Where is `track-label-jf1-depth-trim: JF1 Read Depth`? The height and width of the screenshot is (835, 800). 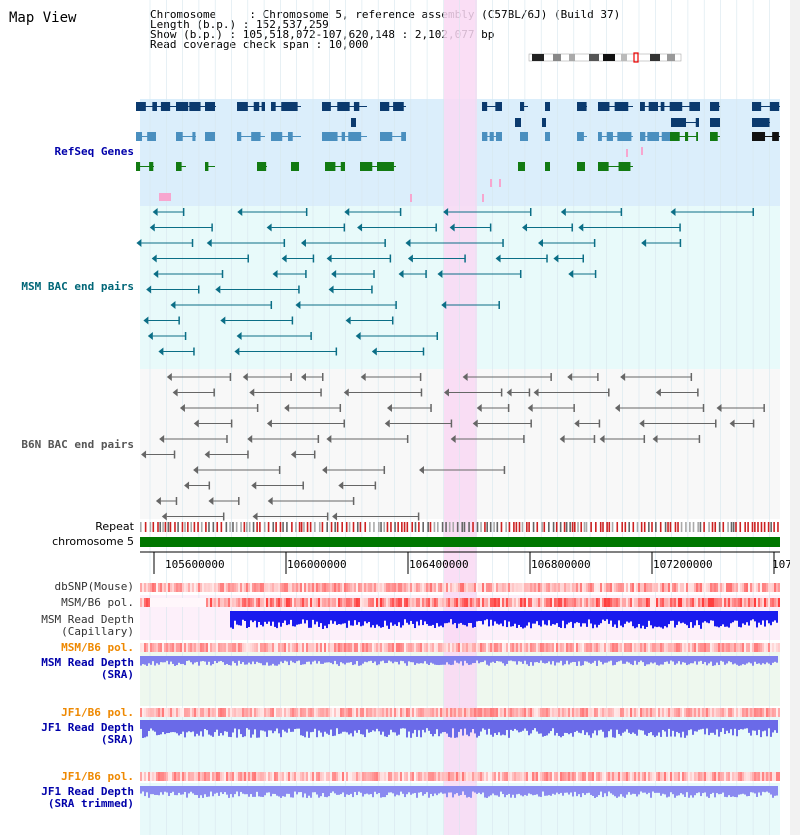 track-label-jf1-depth-trim: JF1 Read Depth is located at coordinates (87, 791).